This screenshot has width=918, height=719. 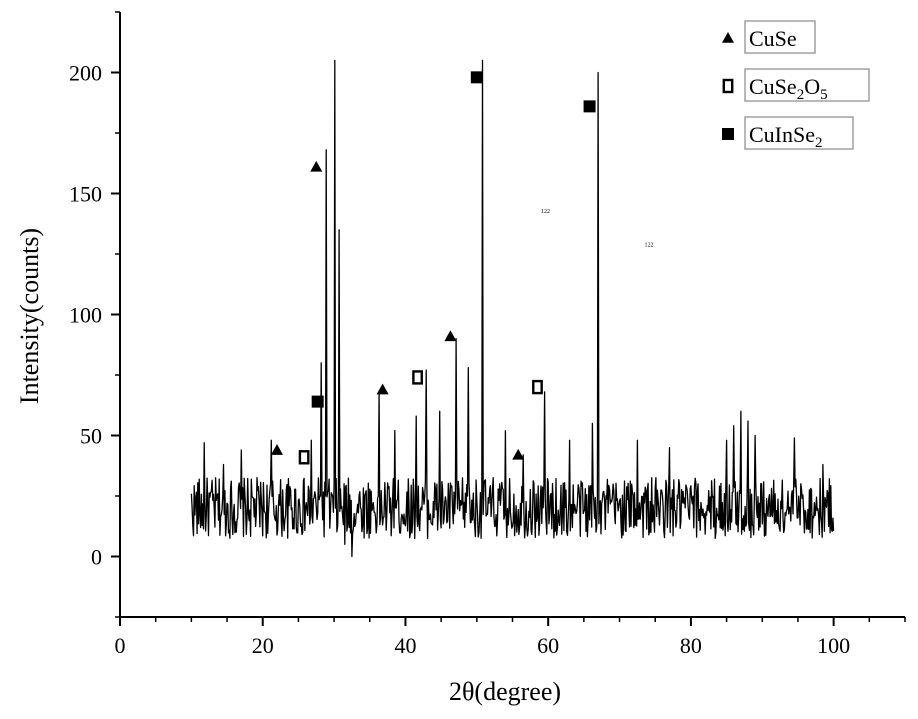 What do you see at coordinates (773, 38) in the screenshot?
I see `legend-label: CuSe` at bounding box center [773, 38].